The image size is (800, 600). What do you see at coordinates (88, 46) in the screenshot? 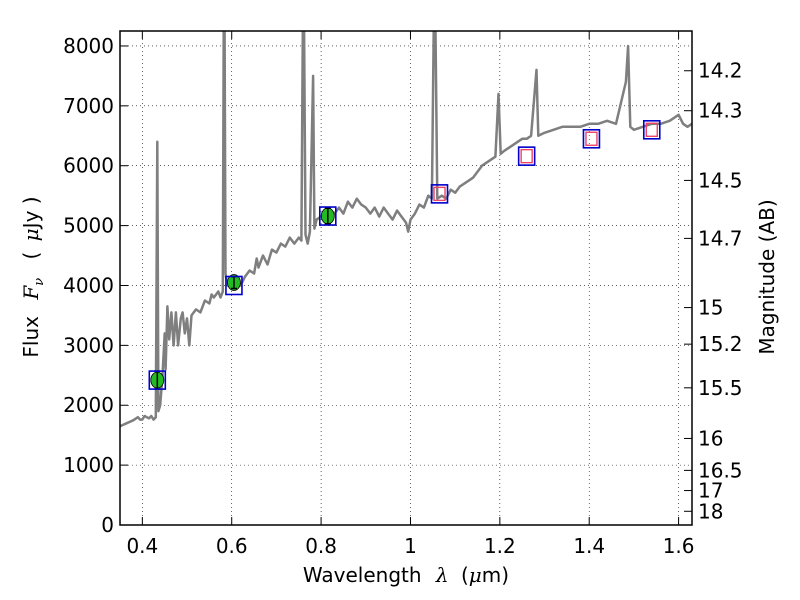
I see `y-tick-label: 8000` at bounding box center [88, 46].